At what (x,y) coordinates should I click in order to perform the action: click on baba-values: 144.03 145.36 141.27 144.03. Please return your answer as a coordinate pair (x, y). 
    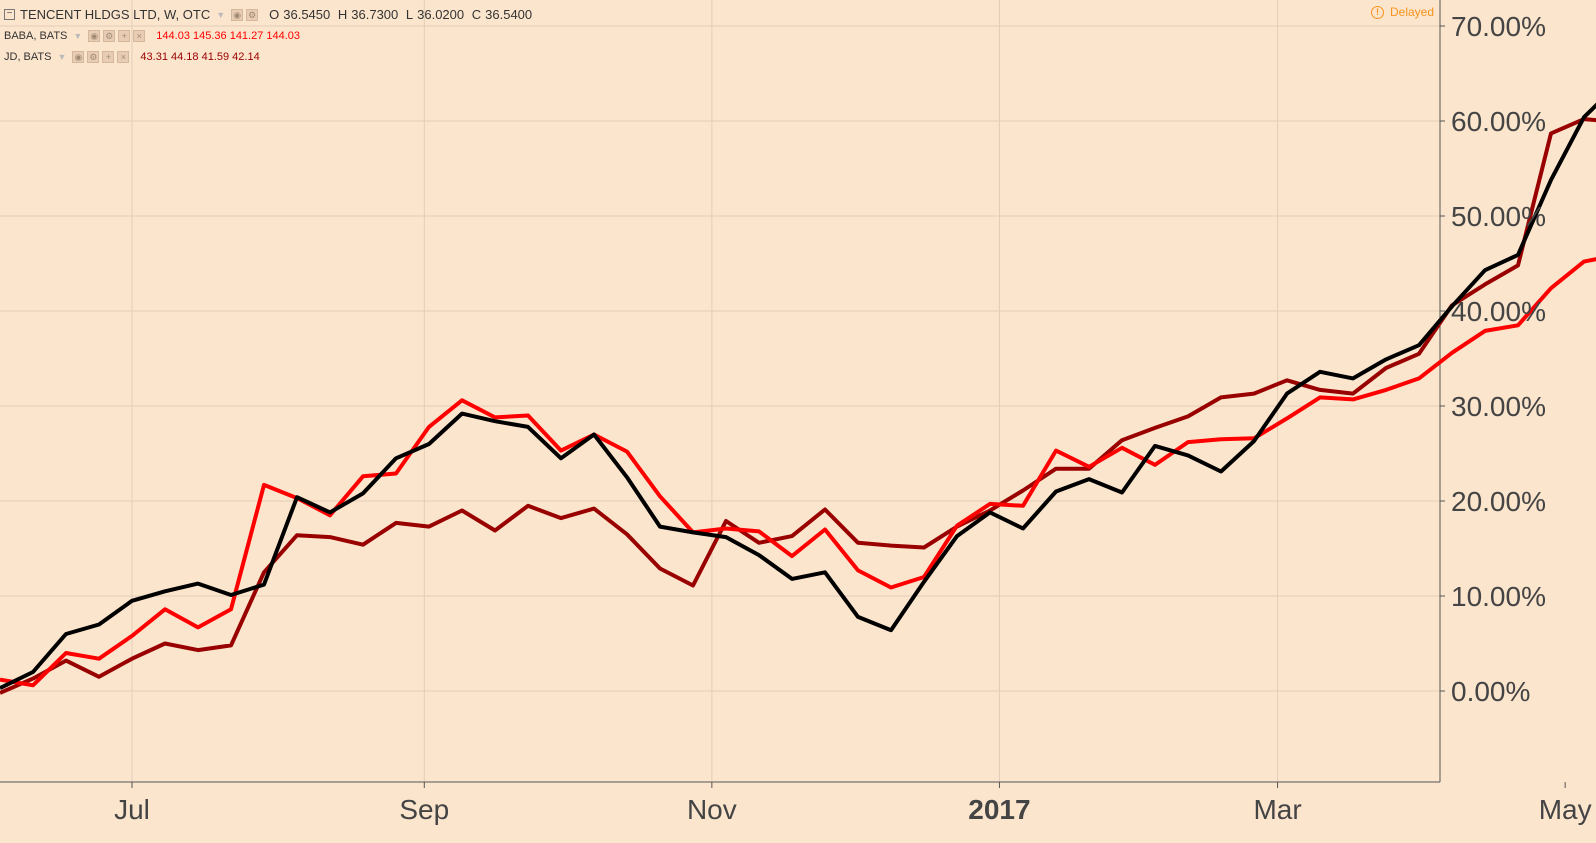
    Looking at the image, I should click on (228, 35).